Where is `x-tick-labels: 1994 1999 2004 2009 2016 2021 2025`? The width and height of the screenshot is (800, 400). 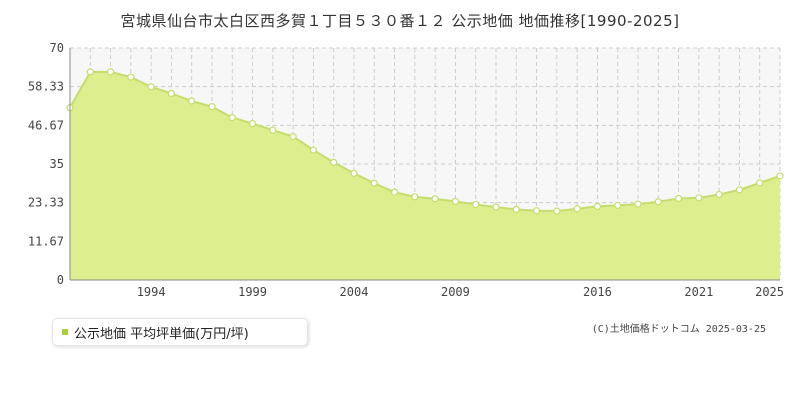 x-tick-labels: 1994 1999 2004 2009 2016 2021 2025 is located at coordinates (460, 292).